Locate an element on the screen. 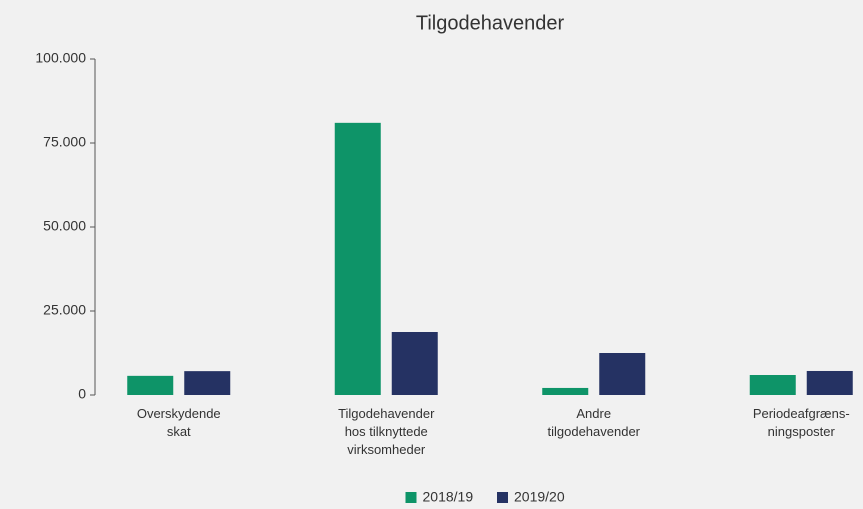  y-tick-label: 50.000 is located at coordinates (64, 226).